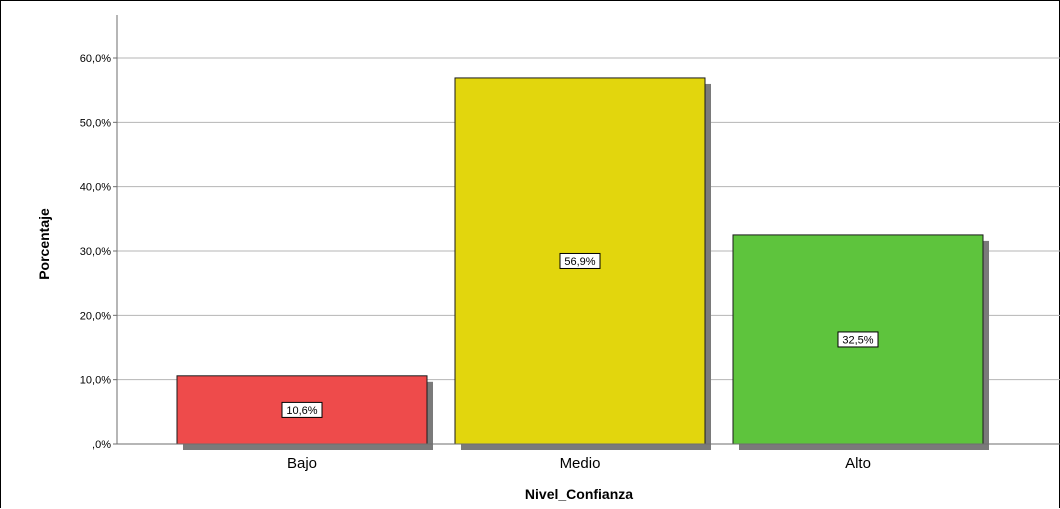 The image size is (1060, 509). I want to click on x-tick-labels: Bajo Medio Alto, so click(579, 463).